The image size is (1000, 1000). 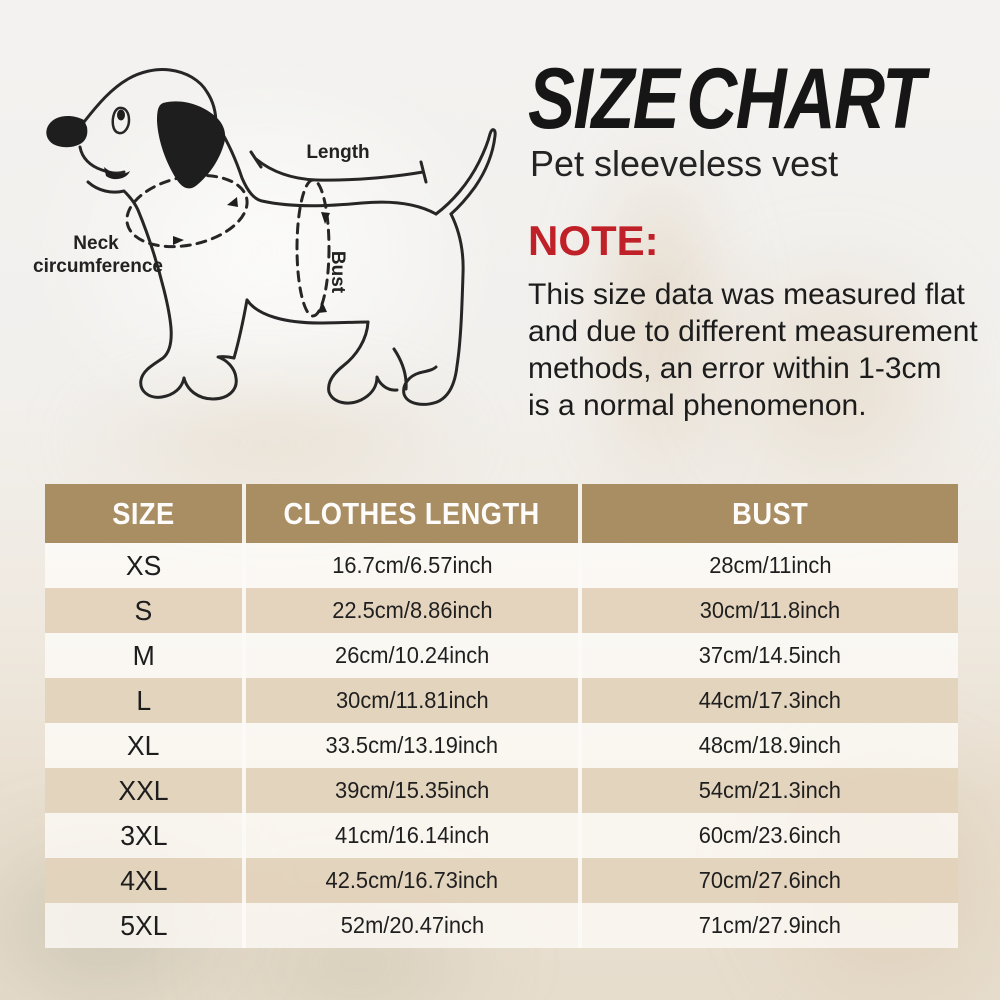 I want to click on bust-cell: 44cm/17.3inch, so click(x=770, y=700).